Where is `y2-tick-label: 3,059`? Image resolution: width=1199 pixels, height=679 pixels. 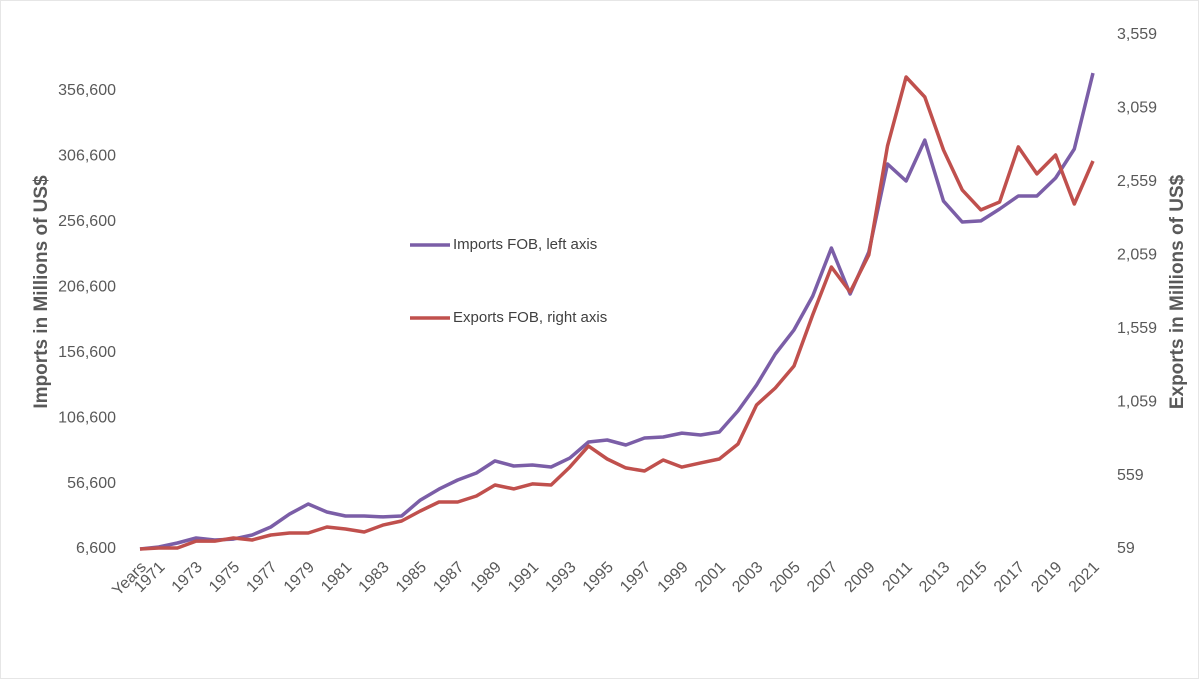 y2-tick-label: 3,059 is located at coordinates (1137, 108).